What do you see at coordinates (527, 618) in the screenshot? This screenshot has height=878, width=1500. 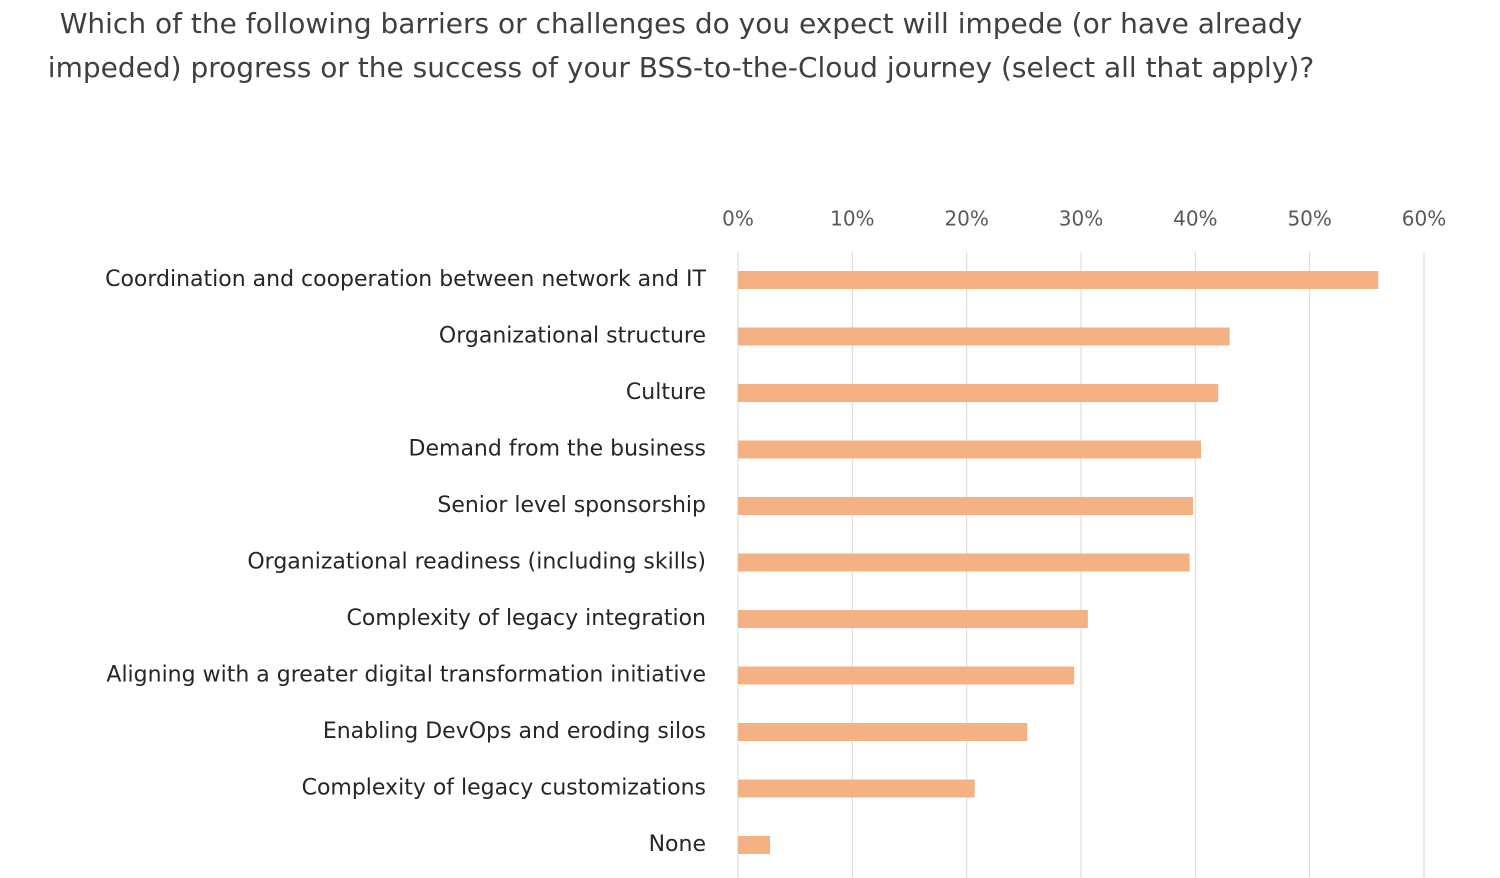 I see `y-tick-label: Complexity of legacy integration` at bounding box center [527, 618].